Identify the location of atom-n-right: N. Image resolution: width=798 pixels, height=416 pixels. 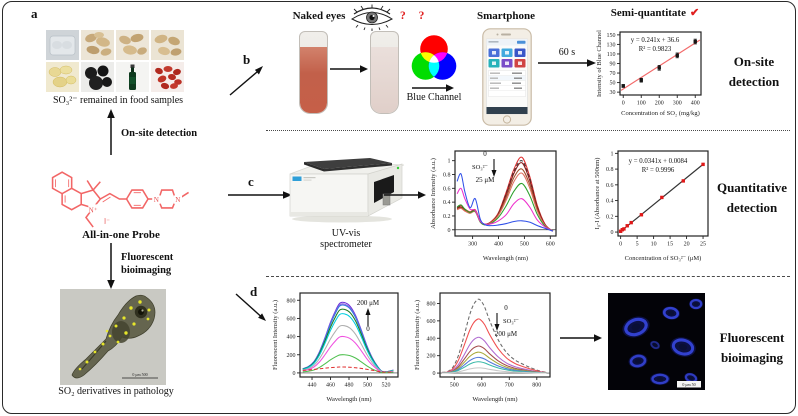
(177, 200).